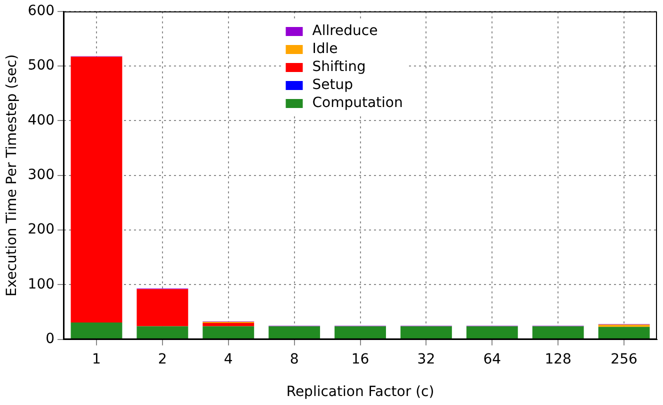 The width and height of the screenshot is (663, 405). What do you see at coordinates (357, 103) in the screenshot?
I see `legend-label: Computation` at bounding box center [357, 103].